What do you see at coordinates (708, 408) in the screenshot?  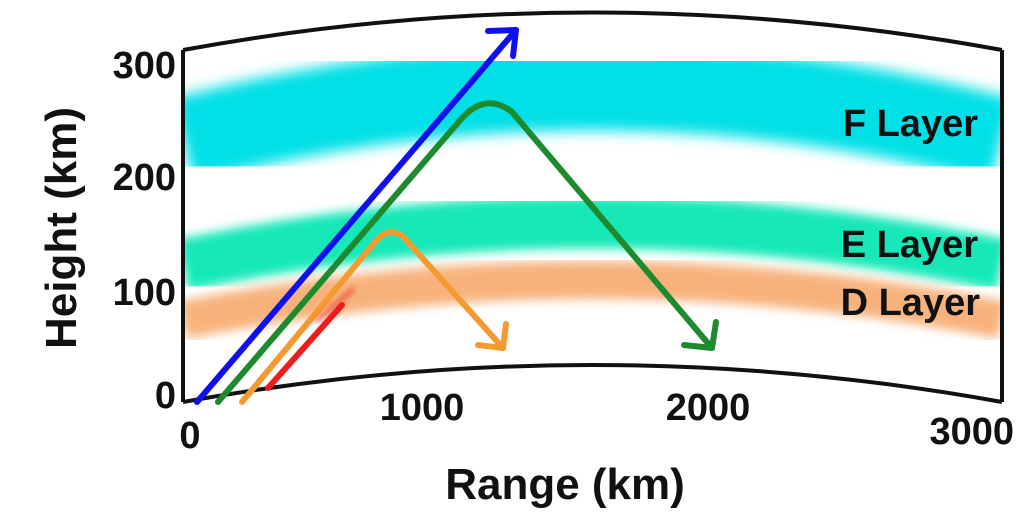 I see `x-tick-label: 2000` at bounding box center [708, 408].